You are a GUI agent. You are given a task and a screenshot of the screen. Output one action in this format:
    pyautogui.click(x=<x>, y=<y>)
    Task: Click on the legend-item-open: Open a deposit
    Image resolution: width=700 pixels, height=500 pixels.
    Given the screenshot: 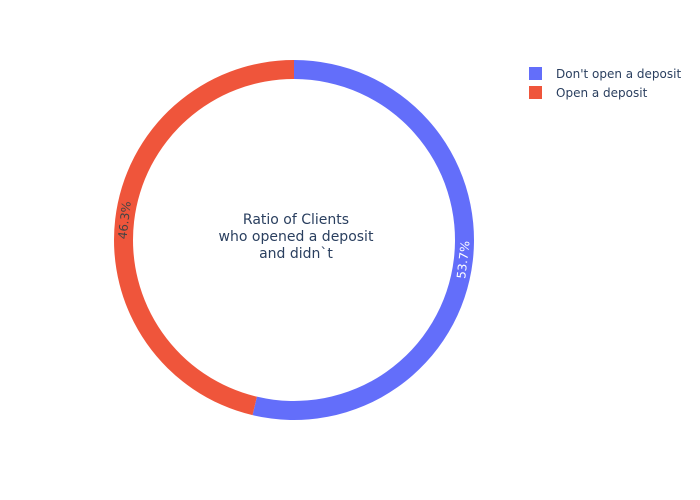 What is the action you would take?
    pyautogui.click(x=588, y=93)
    